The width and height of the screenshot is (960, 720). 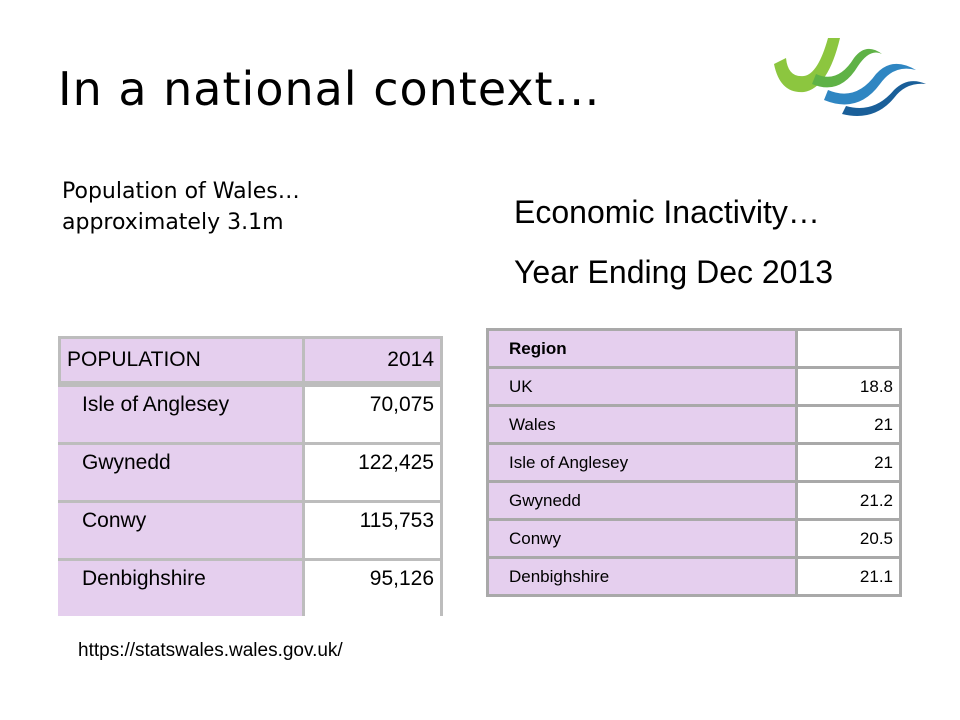 What do you see at coordinates (372, 471) in the screenshot?
I see `value-cell: 122,425` at bounding box center [372, 471].